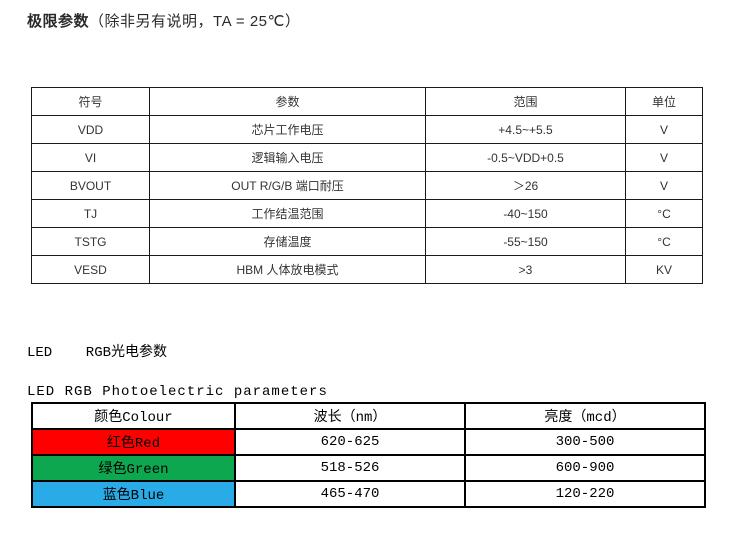 The height and width of the screenshot is (535, 731). What do you see at coordinates (287, 269) in the screenshot?
I see `cell-parameter: HBM 人体放电模式` at bounding box center [287, 269].